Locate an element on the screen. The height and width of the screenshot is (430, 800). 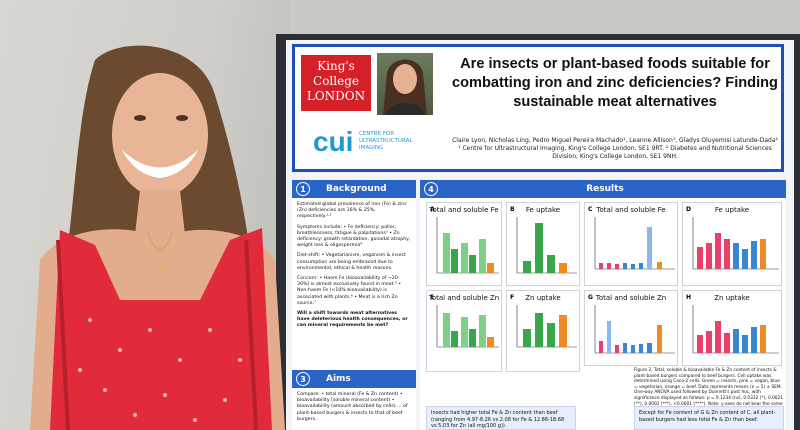
background-header: 1 Background is located at coordinates (354, 189).